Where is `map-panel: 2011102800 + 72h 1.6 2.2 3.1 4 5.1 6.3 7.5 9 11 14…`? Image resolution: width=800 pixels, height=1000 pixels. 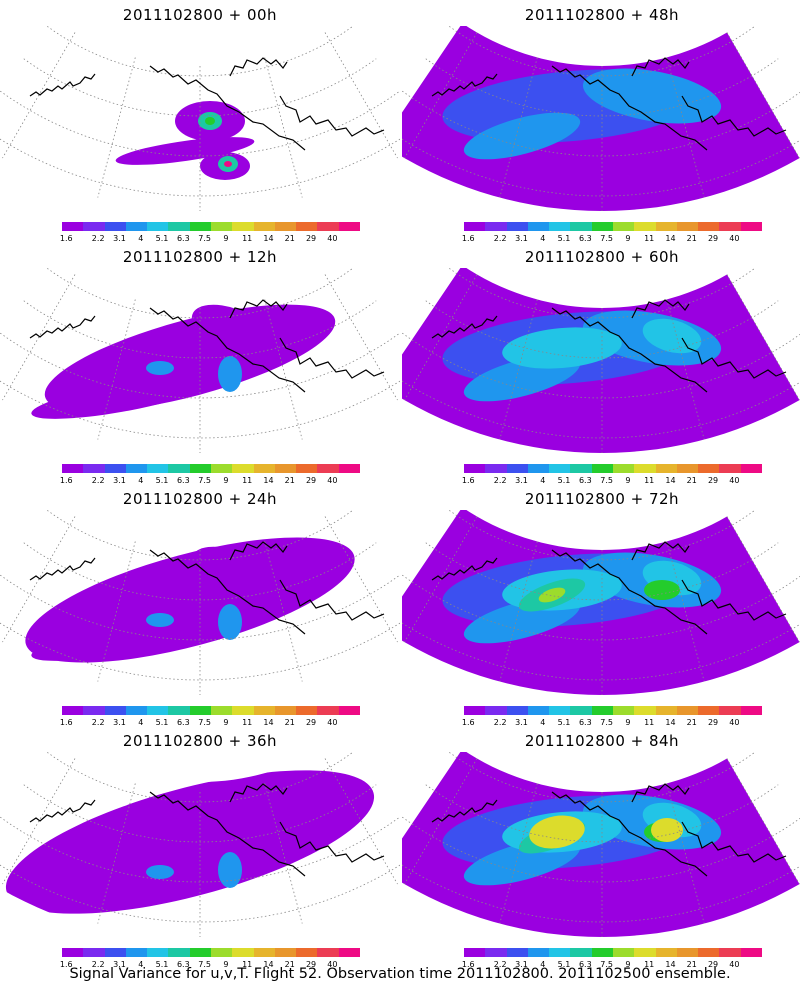 map-panel: 2011102800 + 72h 1.6 2.2 3.1 4 5.1 6.3 7.5 9 11 14… is located at coordinates (601, 606).